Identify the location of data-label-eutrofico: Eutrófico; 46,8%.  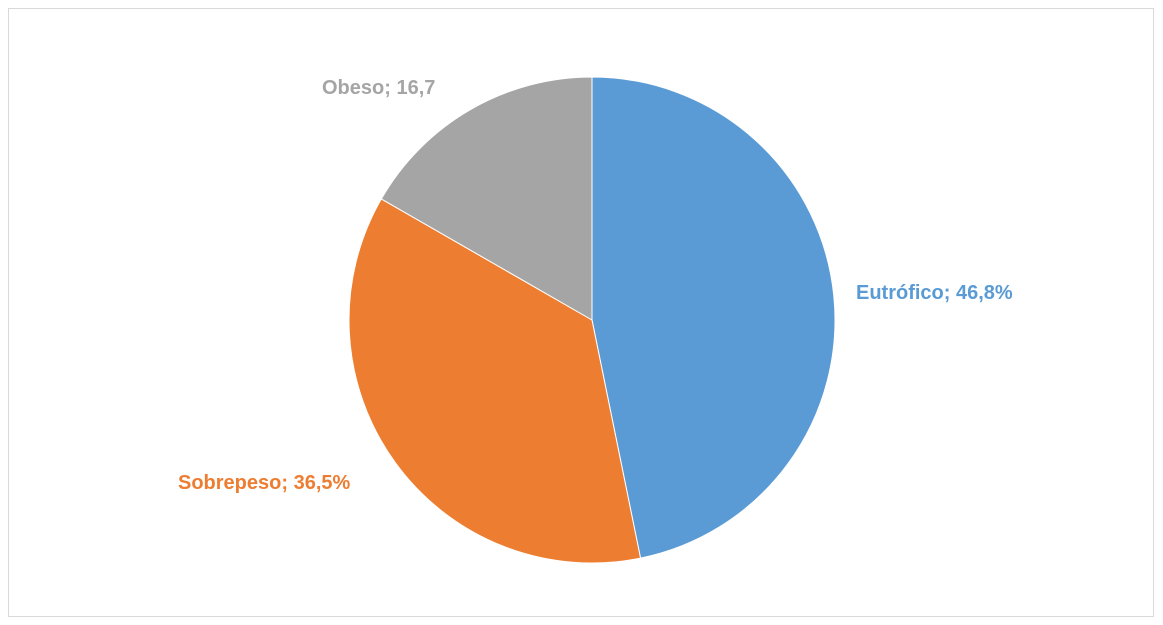
(934, 293).